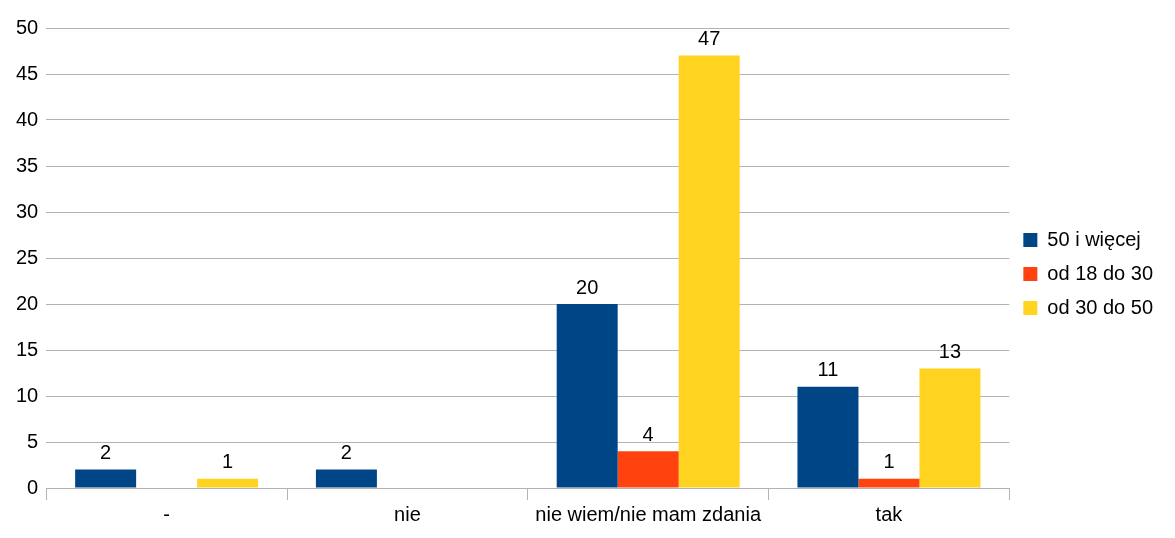 The height and width of the screenshot is (538, 1175). I want to click on x-tick-label: nie wiem/nie mam zdania, so click(648, 513).